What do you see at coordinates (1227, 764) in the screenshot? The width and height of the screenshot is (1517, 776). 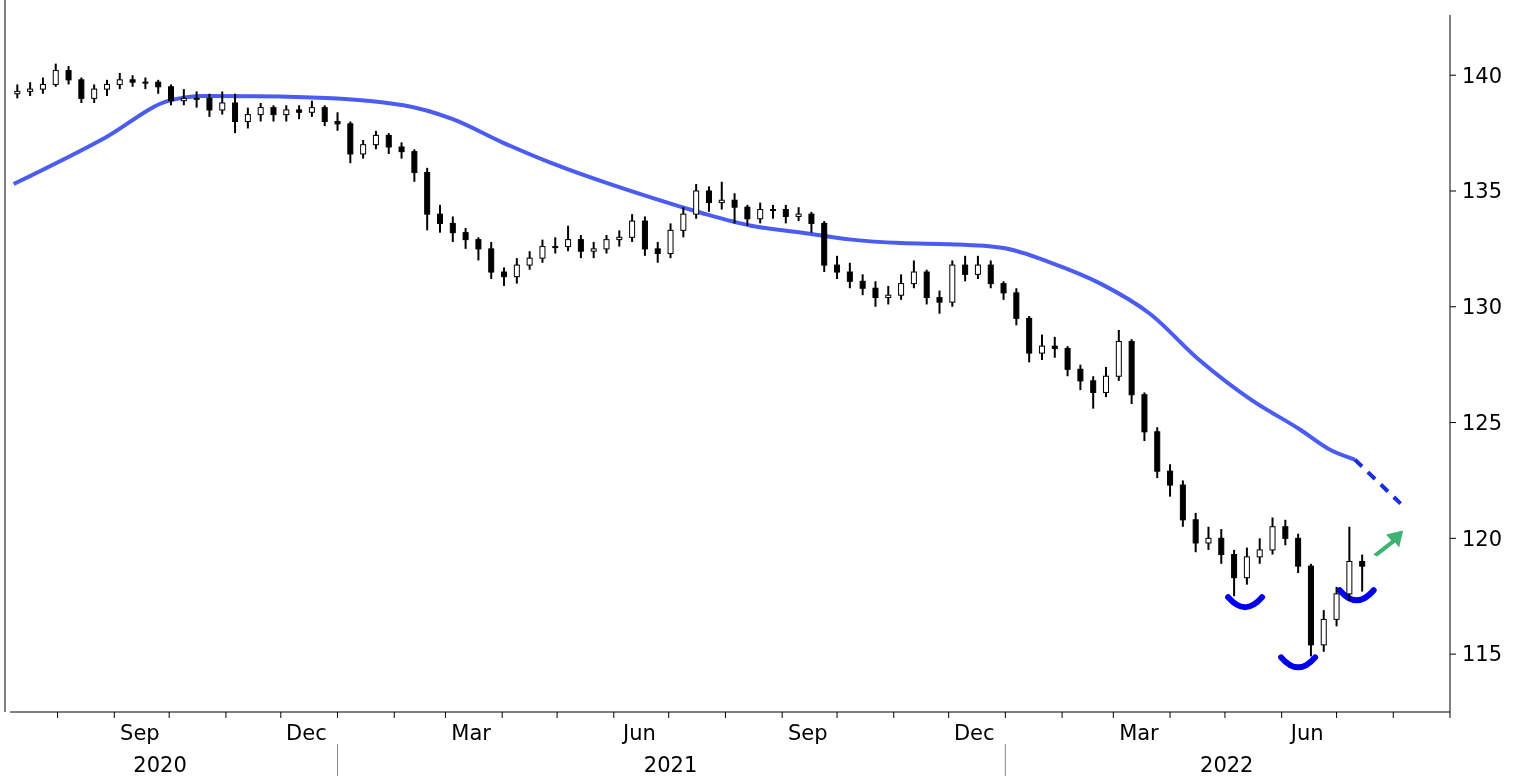 I see `x2-tick-label: 2022` at bounding box center [1227, 764].